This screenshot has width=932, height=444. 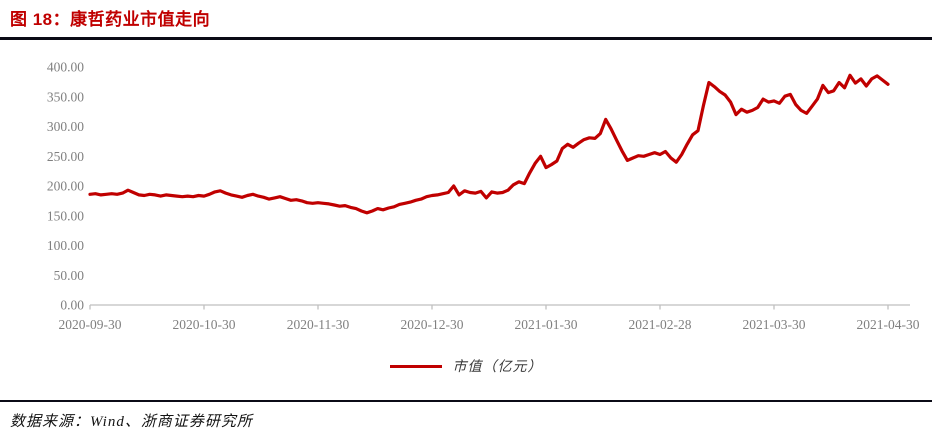 I want to click on x-axis-tick-label: 2020-09-30, so click(x=90, y=324).